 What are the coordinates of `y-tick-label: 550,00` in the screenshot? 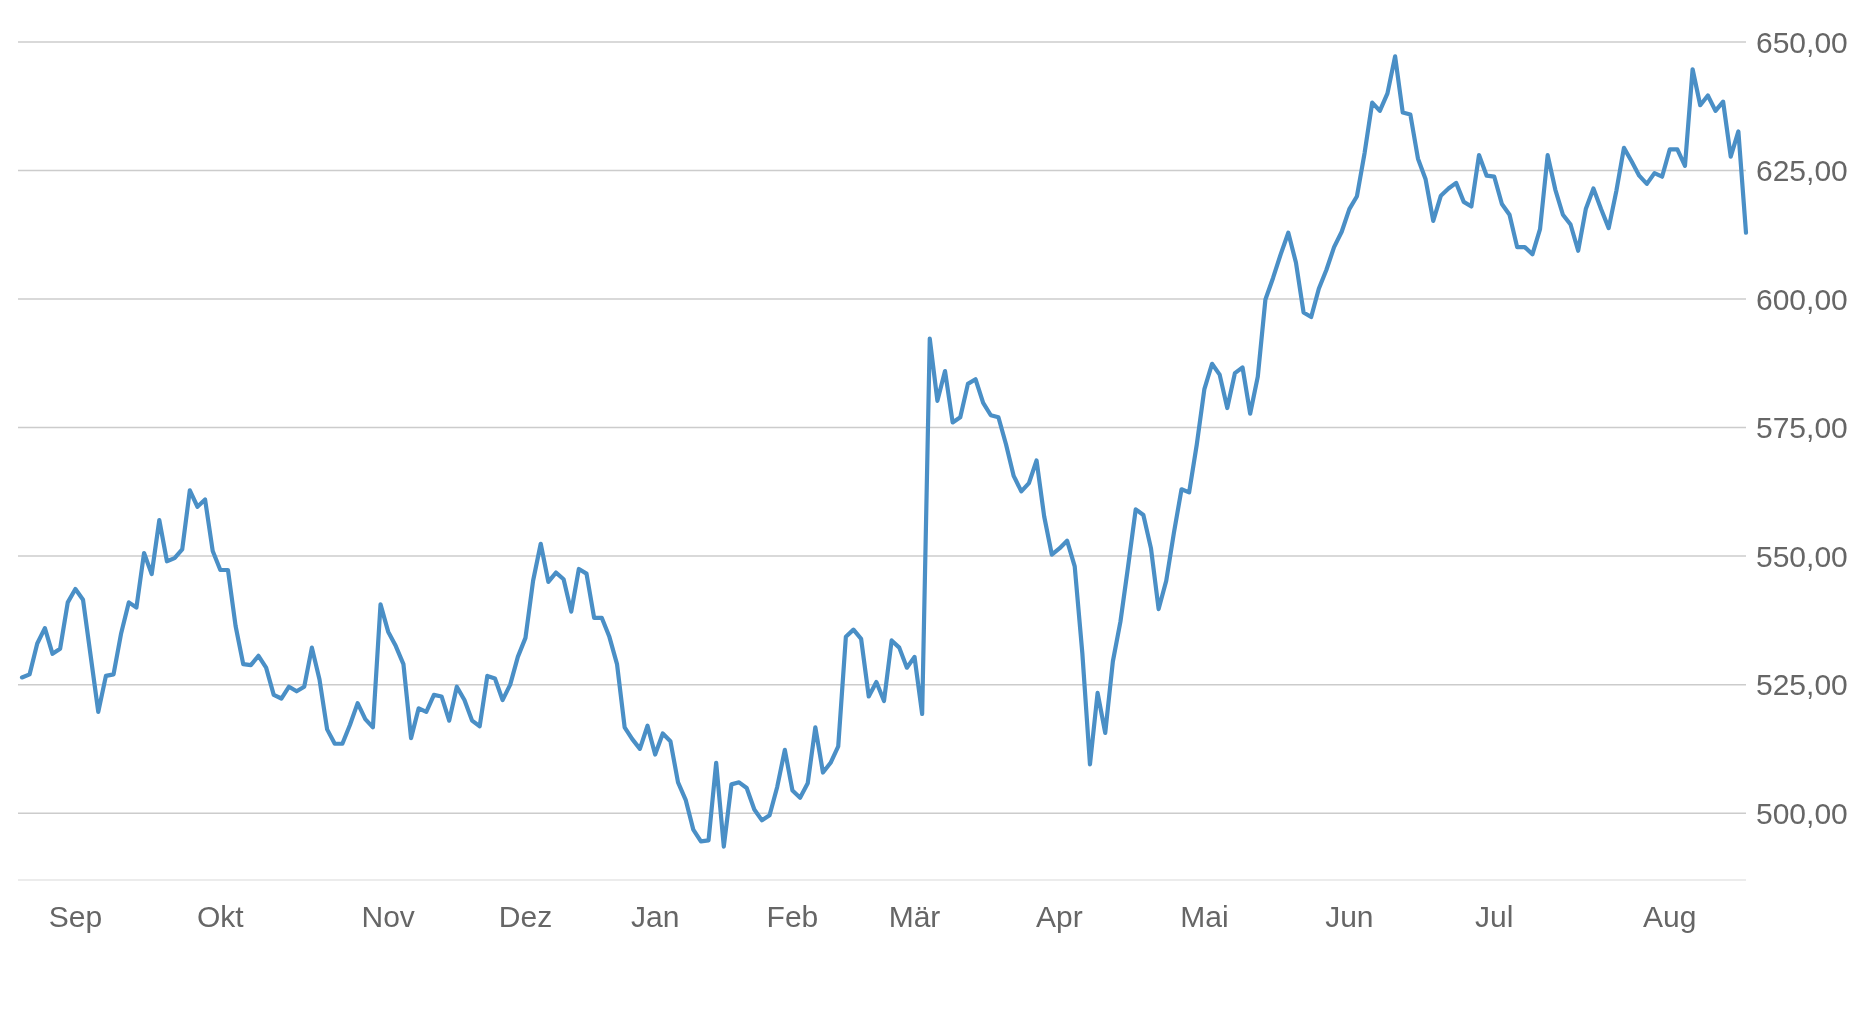 It's located at (1802, 556).